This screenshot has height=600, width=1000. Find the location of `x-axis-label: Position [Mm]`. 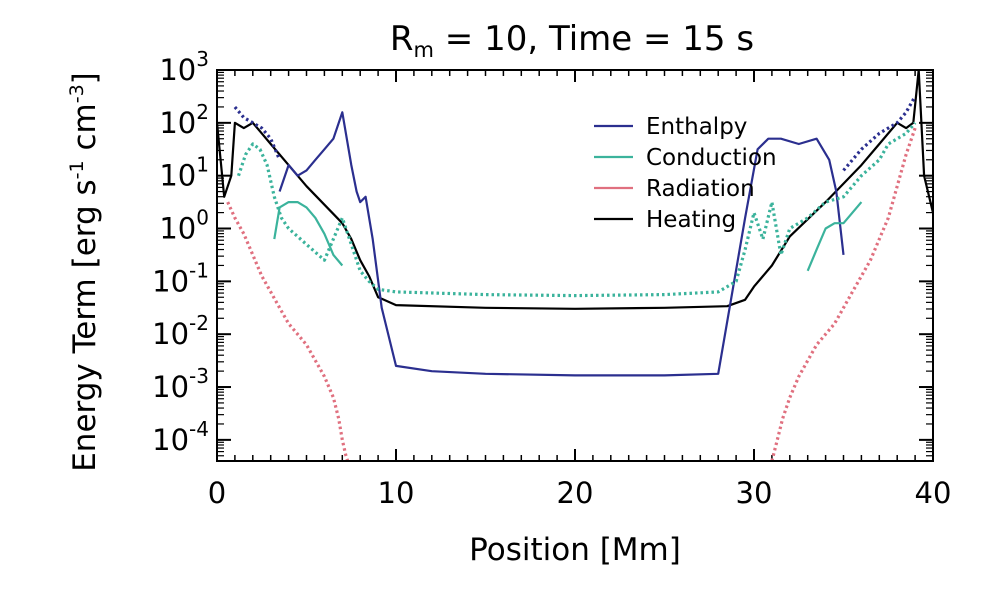

x-axis-label: Position [Mm] is located at coordinates (575, 550).